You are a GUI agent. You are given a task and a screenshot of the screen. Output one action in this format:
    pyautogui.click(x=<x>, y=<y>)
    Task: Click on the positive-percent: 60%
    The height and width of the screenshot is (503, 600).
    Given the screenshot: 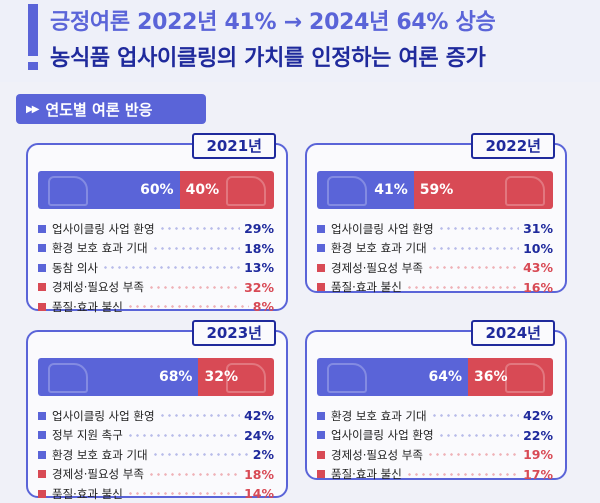 What is the action you would take?
    pyautogui.click(x=157, y=190)
    